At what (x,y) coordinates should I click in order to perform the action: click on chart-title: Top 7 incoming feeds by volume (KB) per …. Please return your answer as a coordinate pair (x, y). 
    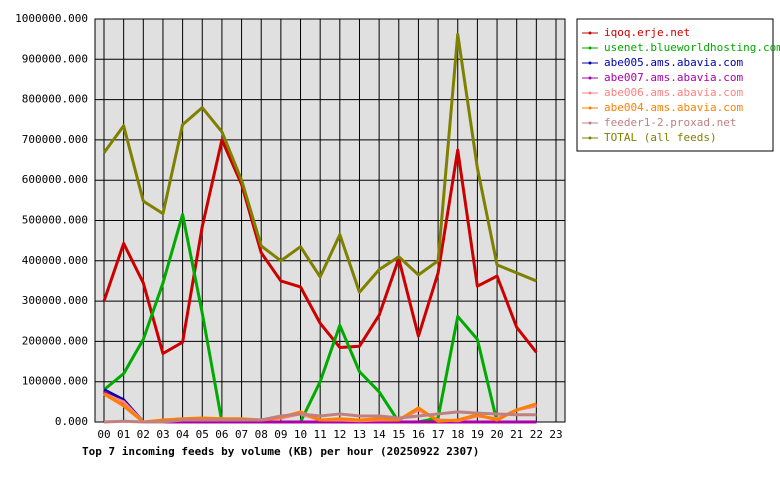
    Looking at the image, I should click on (280, 451).